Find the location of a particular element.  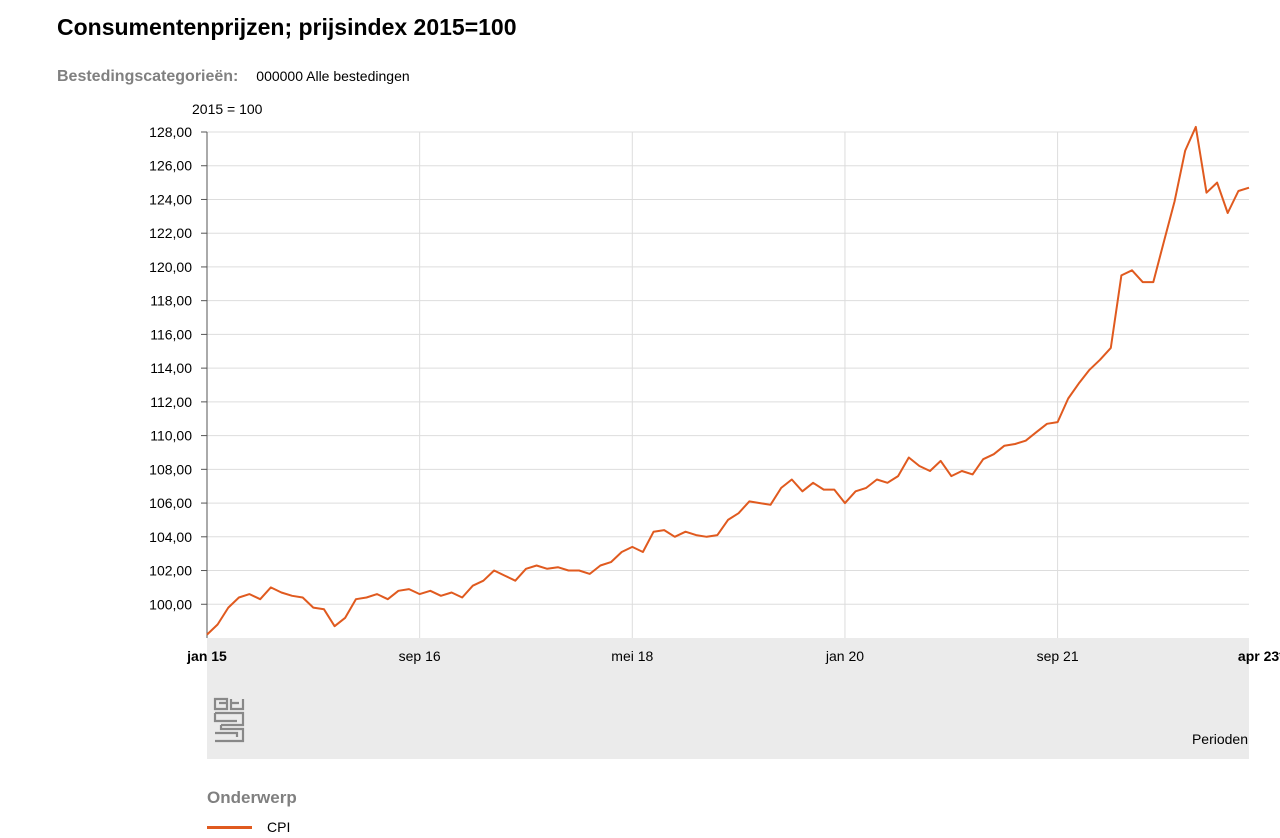

y-tick-label: 114,00 is located at coordinates (171, 368).